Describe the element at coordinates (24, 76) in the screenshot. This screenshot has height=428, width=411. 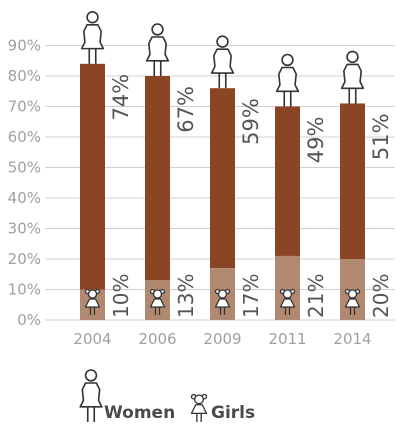
I see `y-tick-label: 80%` at that location.